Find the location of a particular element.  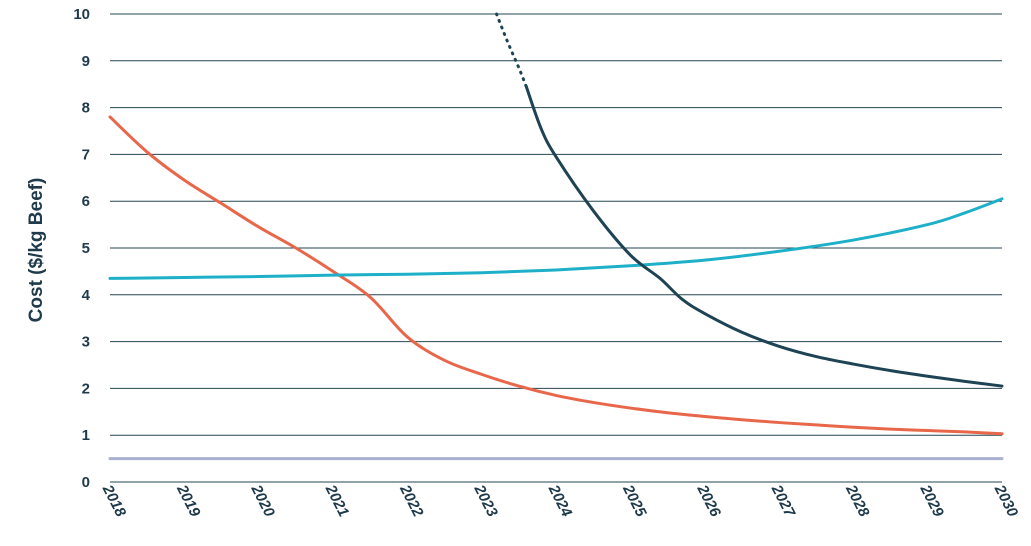

y-tick-label: 9 is located at coordinates (86, 61).